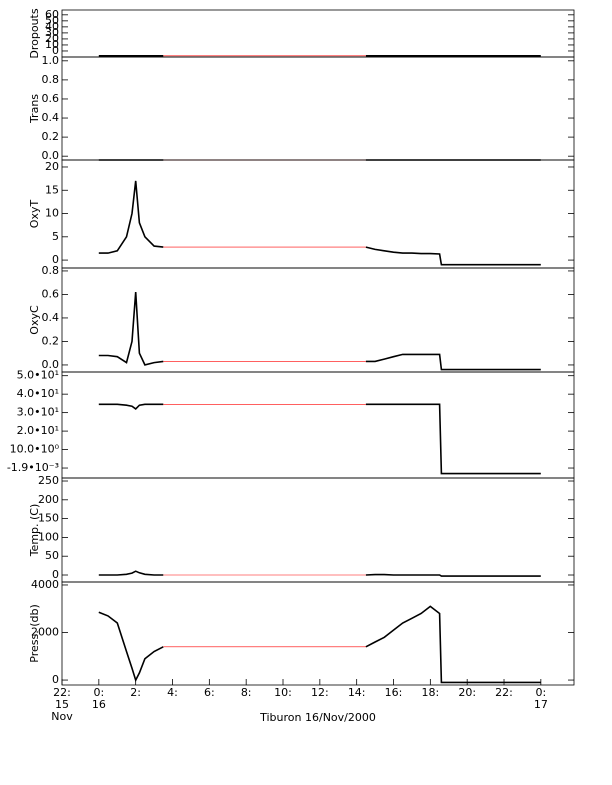 This screenshot has width=612, height=785. I want to click on y-tick-label: 40, so click(52, 26).